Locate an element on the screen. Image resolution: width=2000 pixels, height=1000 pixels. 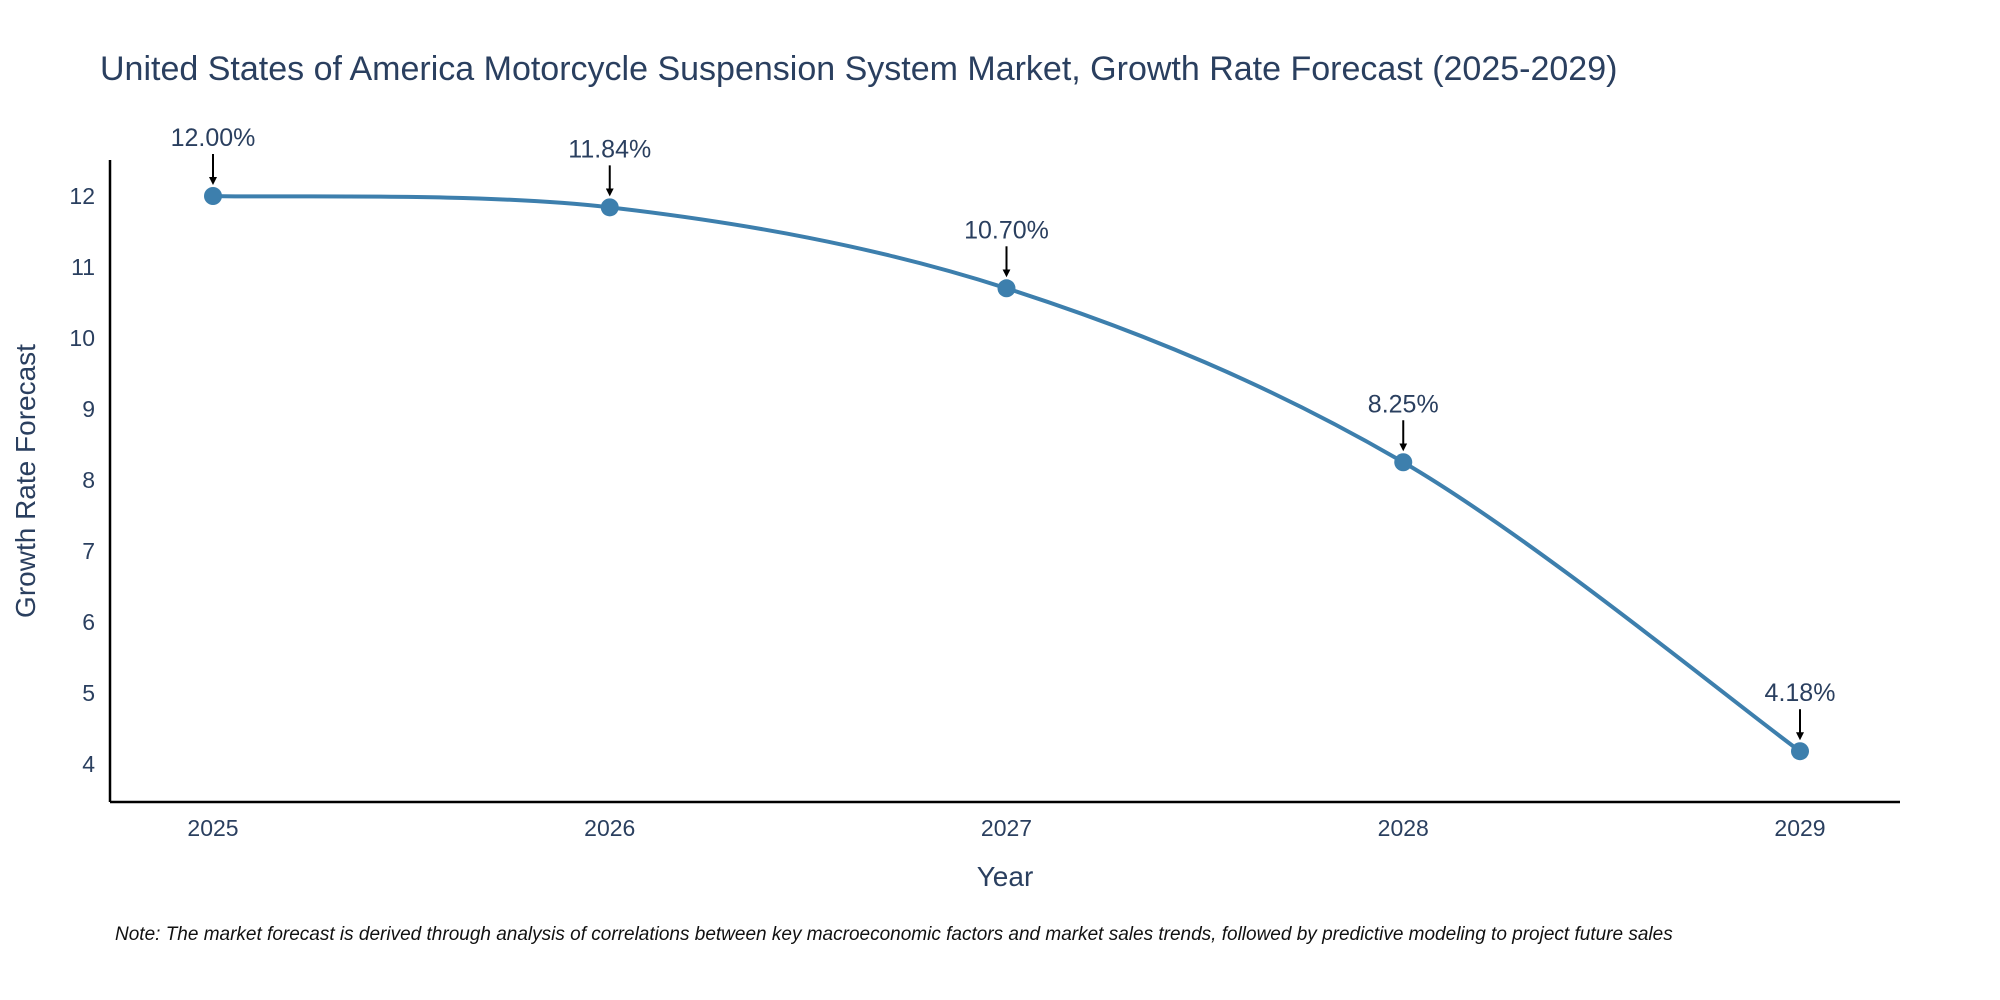
x-axis-ticks: 2025 2026 2027 2028 2029 is located at coordinates (1006, 828).